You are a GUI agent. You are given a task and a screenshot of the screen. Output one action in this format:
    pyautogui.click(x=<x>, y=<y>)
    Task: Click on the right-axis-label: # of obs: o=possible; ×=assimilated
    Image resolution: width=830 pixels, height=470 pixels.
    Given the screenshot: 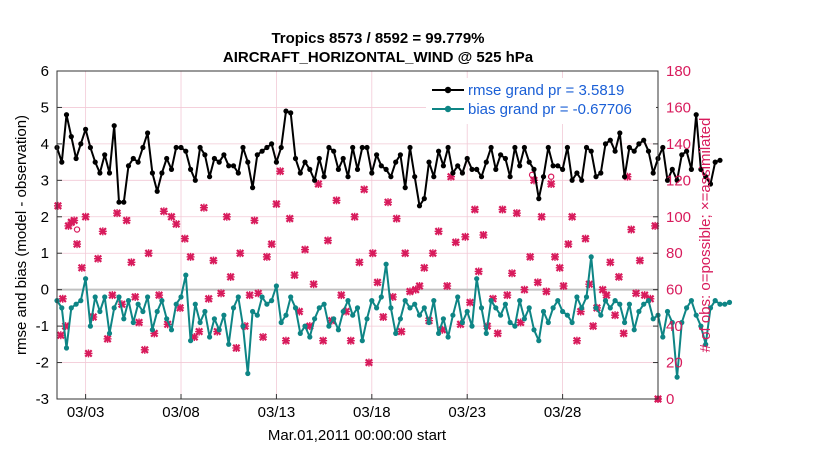 What is the action you would take?
    pyautogui.click(x=705, y=235)
    